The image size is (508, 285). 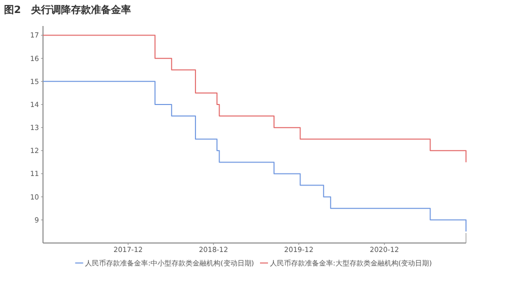 What do you see at coordinates (67, 10) in the screenshot?
I see `chart-title: 图2 央行调降存款准备金率` at bounding box center [67, 10].